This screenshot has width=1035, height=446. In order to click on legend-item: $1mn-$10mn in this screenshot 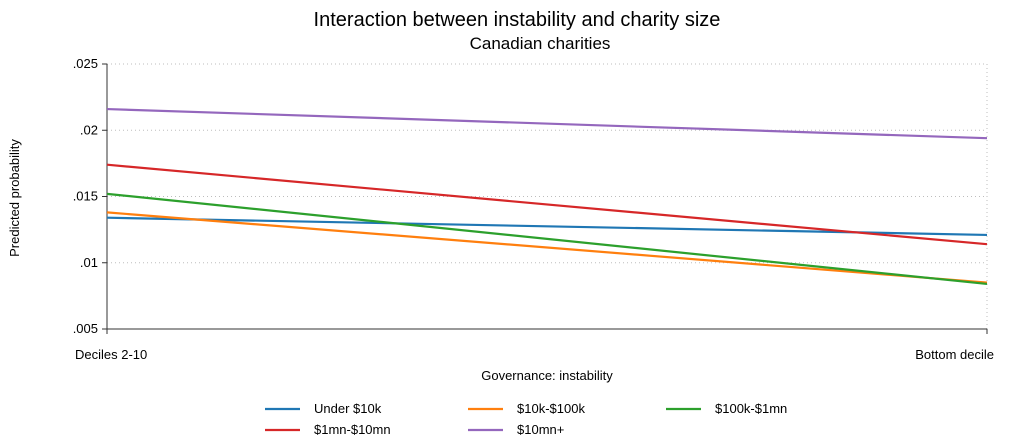, I will do `click(328, 429)`.